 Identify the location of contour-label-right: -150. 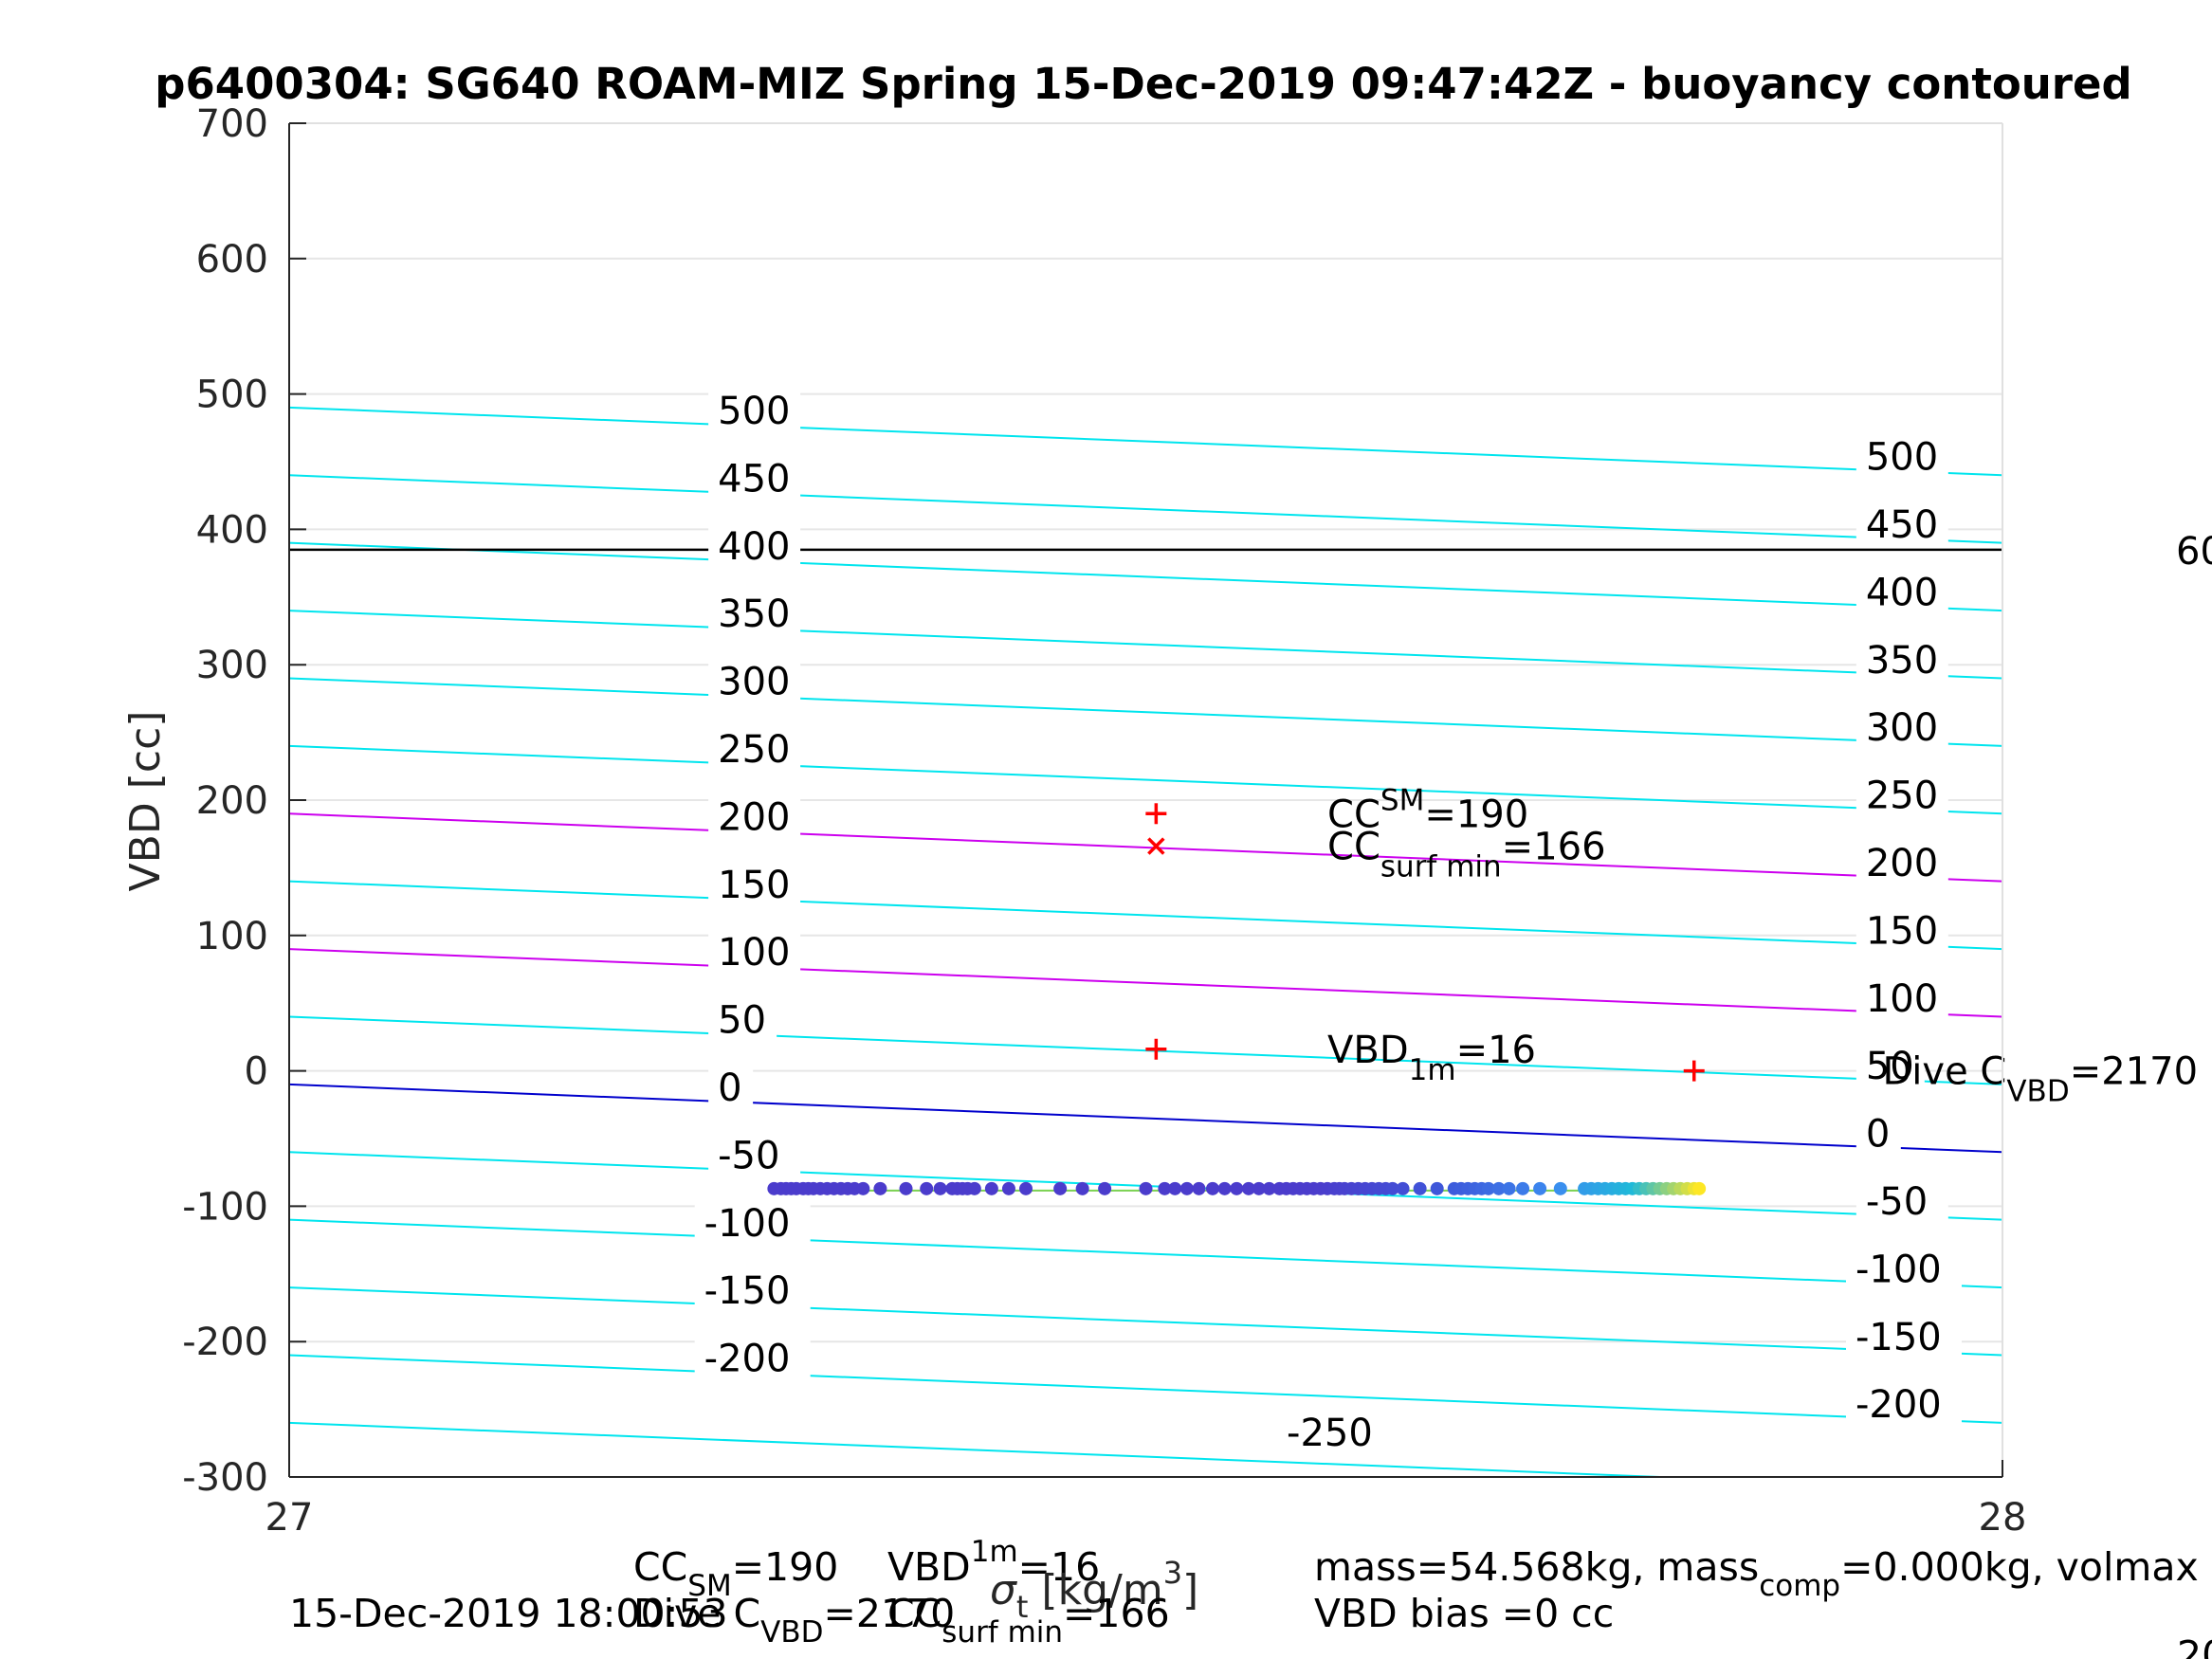
(1899, 1337).